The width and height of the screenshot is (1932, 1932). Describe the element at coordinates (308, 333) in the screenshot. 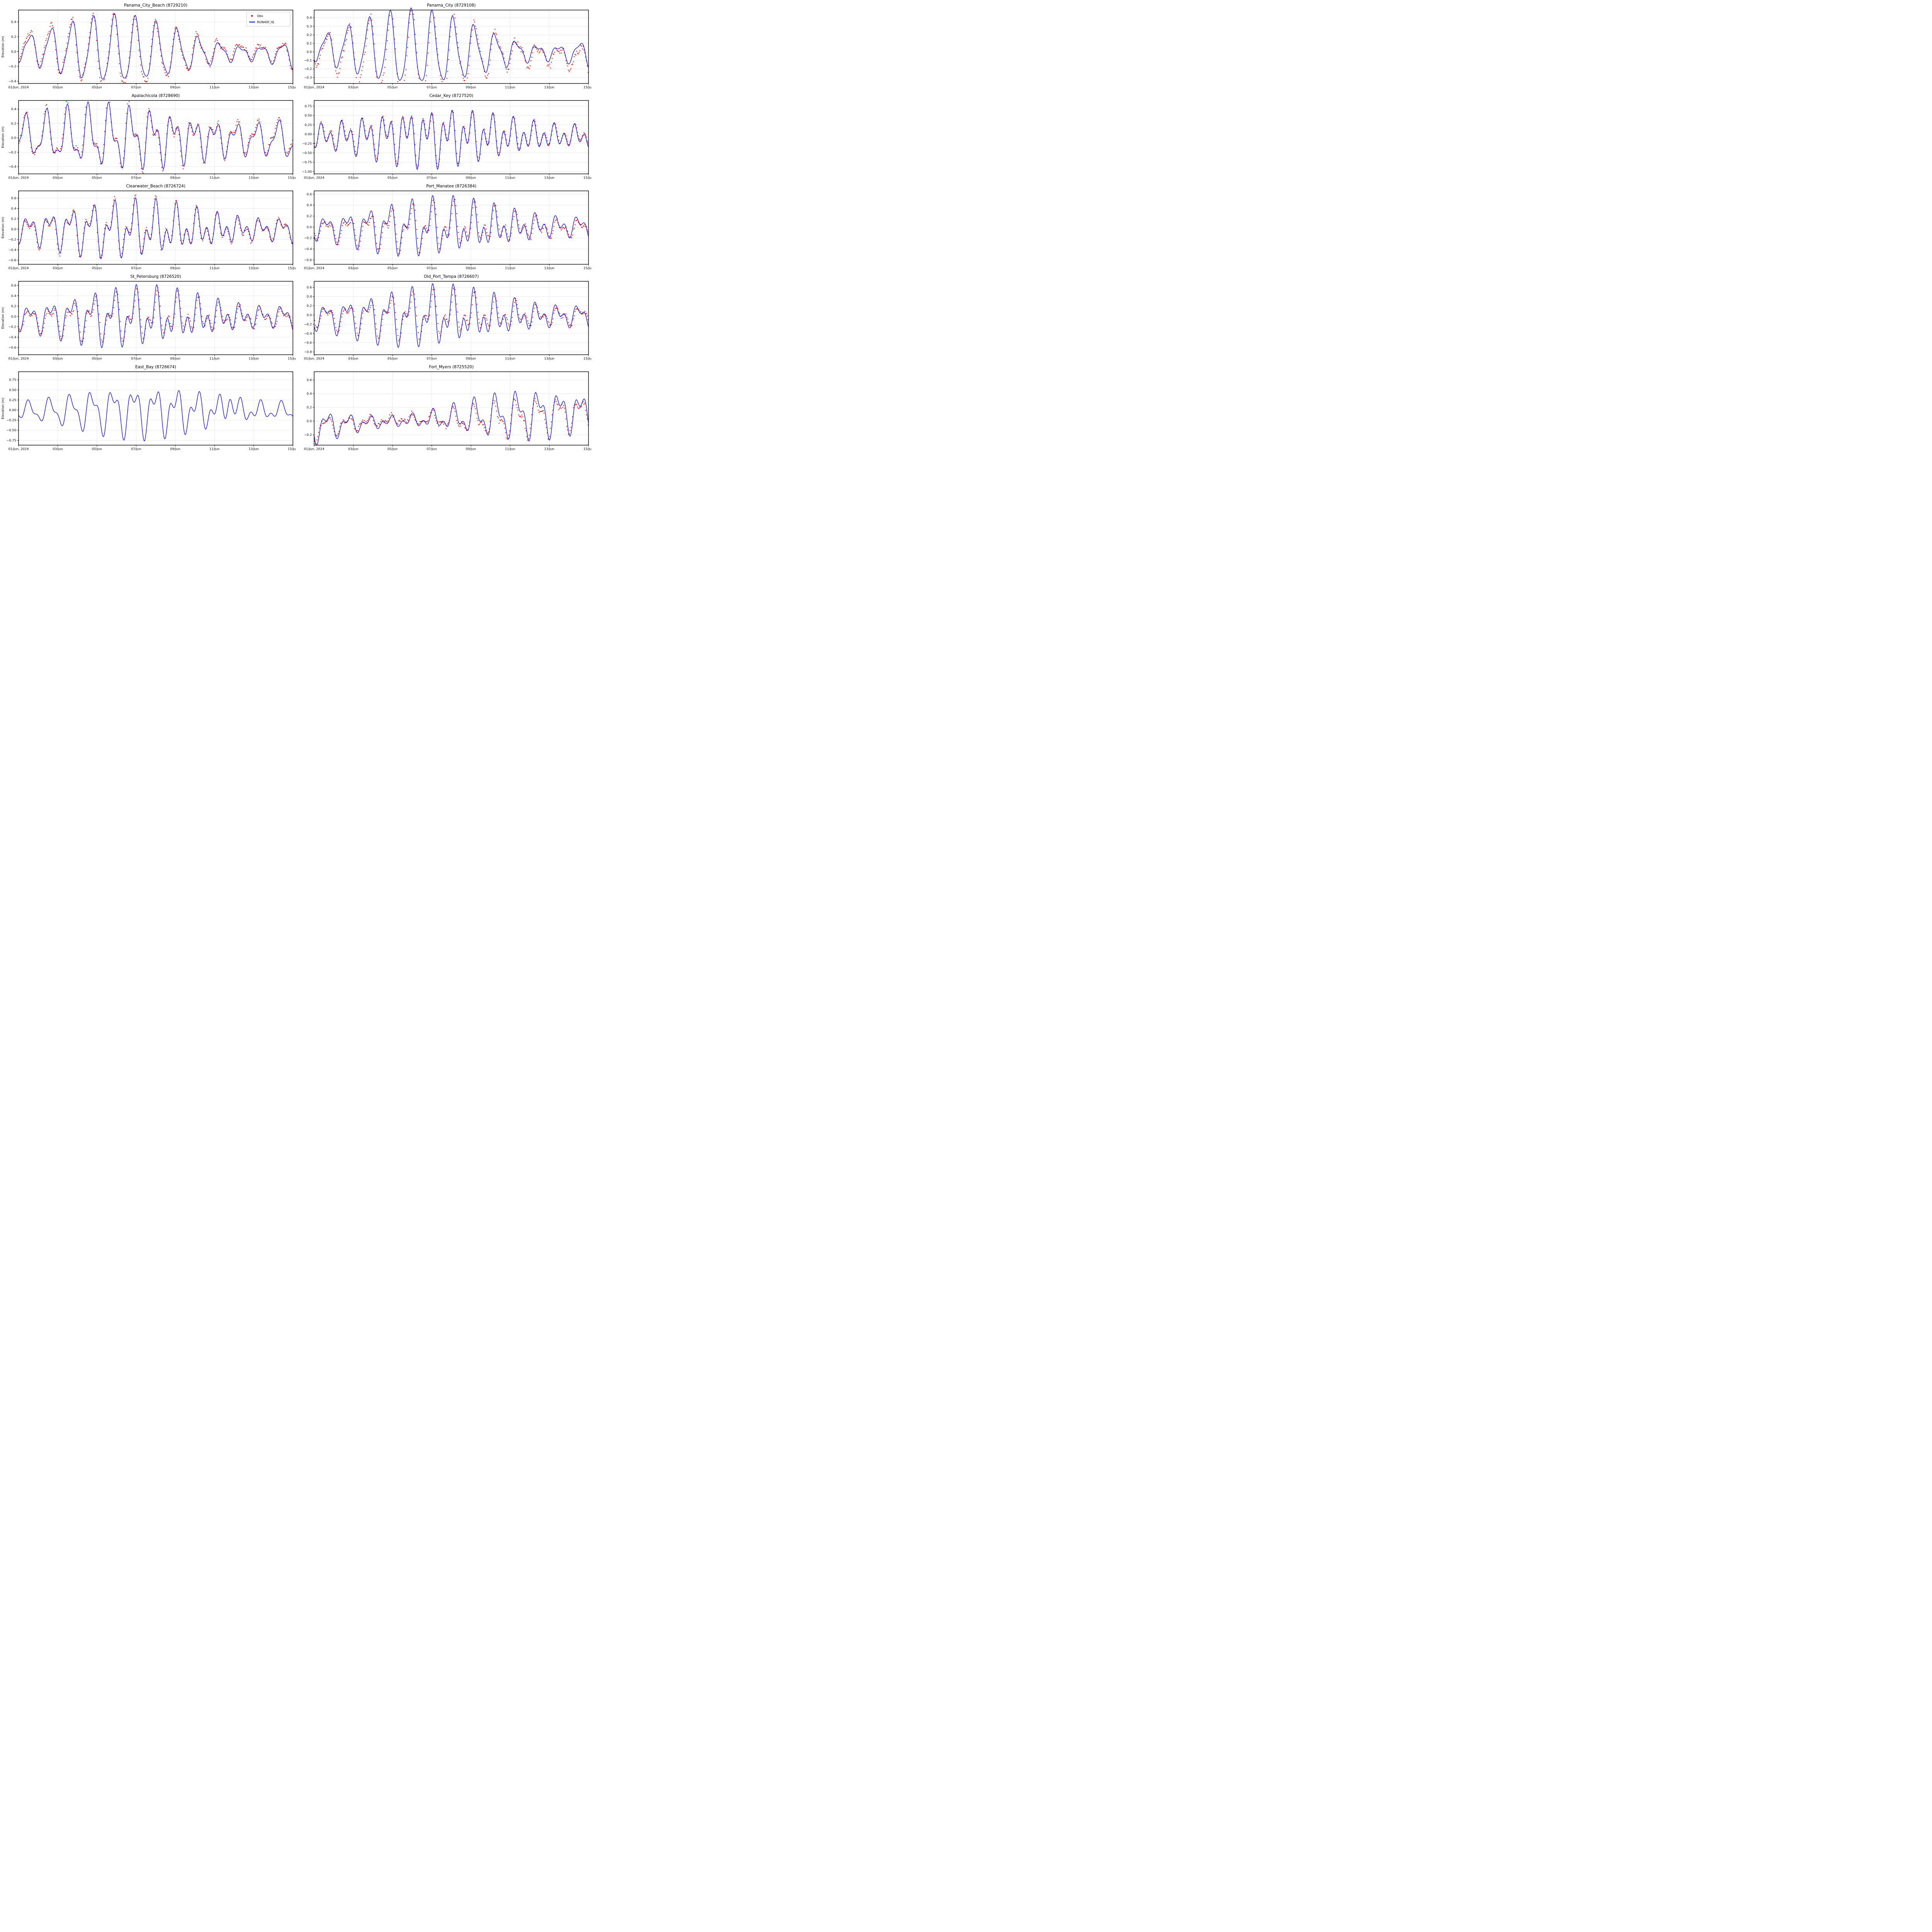

I see `y-tick-label: −0.4` at that location.